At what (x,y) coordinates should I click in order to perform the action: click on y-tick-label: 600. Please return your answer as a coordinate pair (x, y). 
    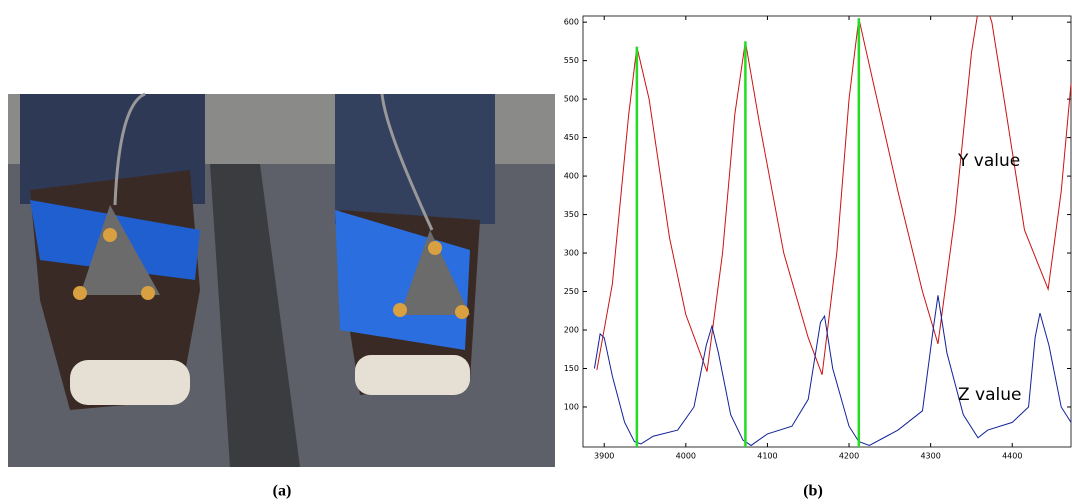
    Looking at the image, I should click on (571, 22).